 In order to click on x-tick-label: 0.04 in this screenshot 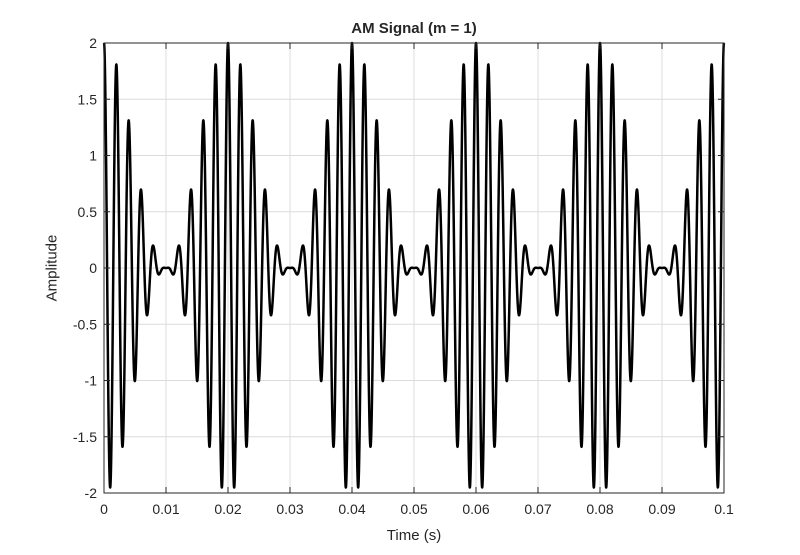, I will do `click(351, 509)`.